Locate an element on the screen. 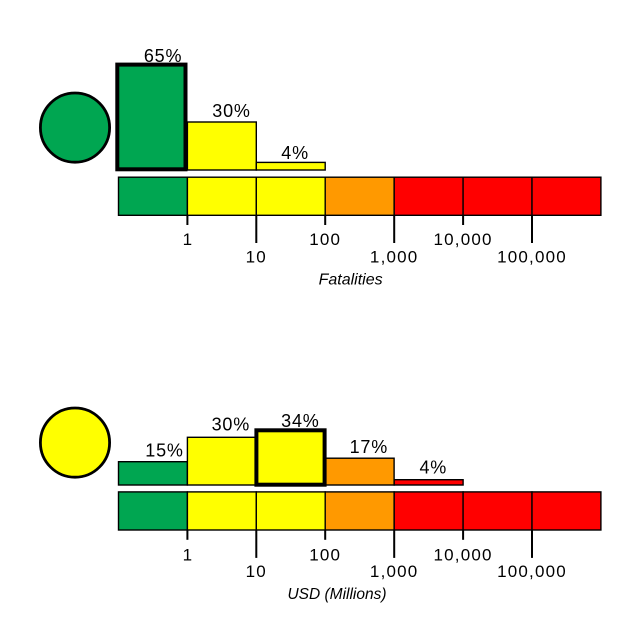  svg-text: USD (Millions) is located at coordinates (336, 594).